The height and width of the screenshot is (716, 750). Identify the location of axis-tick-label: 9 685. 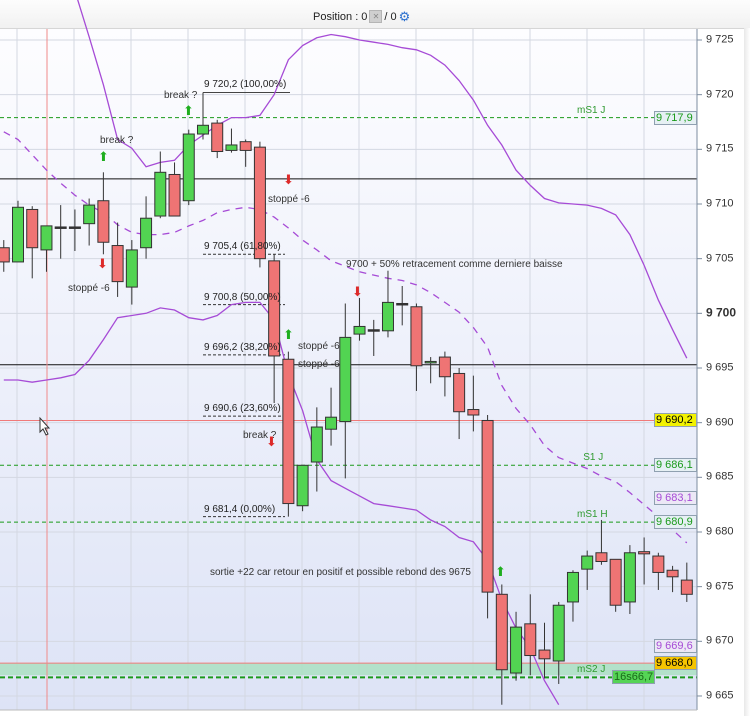
(720, 476).